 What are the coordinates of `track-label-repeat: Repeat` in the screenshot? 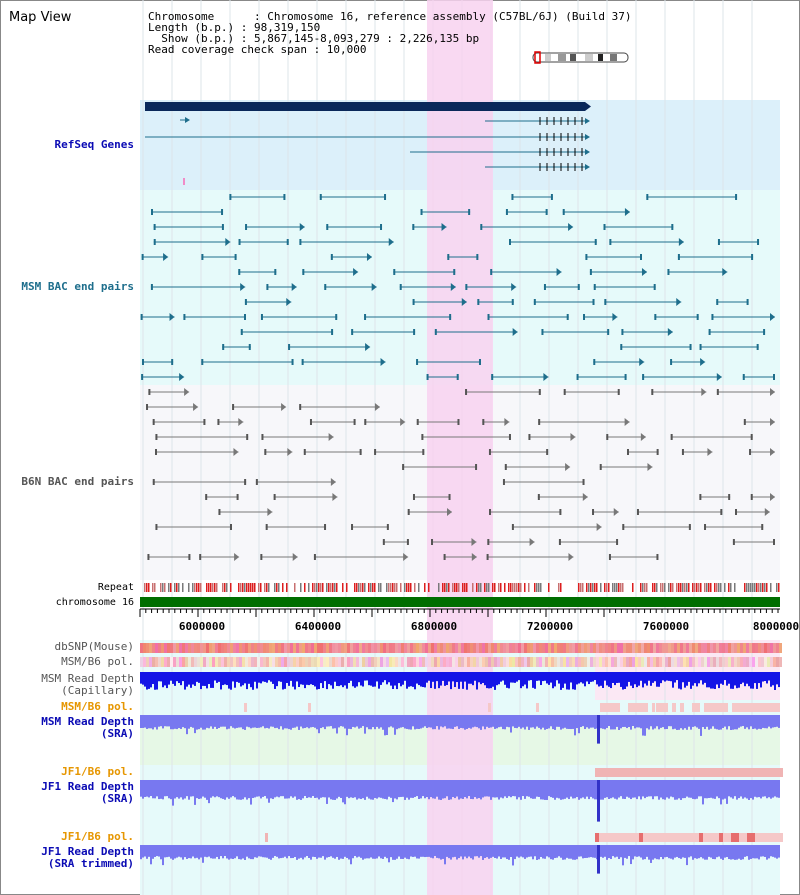 It's located at (115, 587).